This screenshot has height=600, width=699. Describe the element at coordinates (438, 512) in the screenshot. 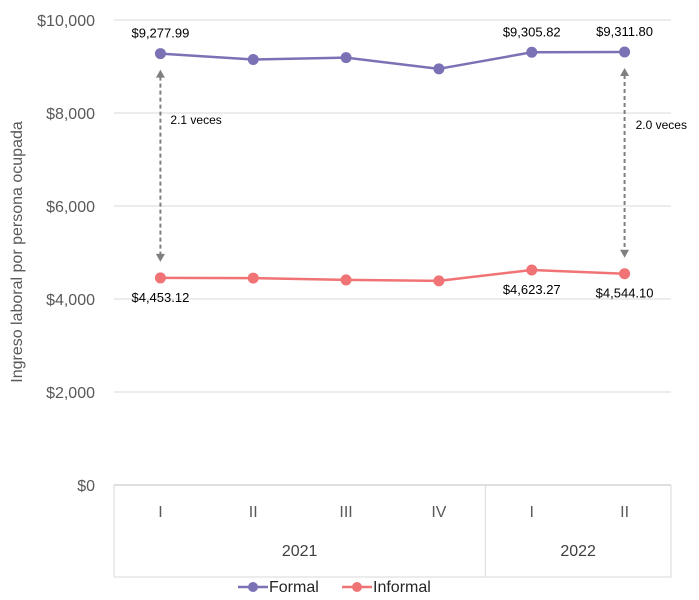

I see `x-tick-label: IV` at that location.